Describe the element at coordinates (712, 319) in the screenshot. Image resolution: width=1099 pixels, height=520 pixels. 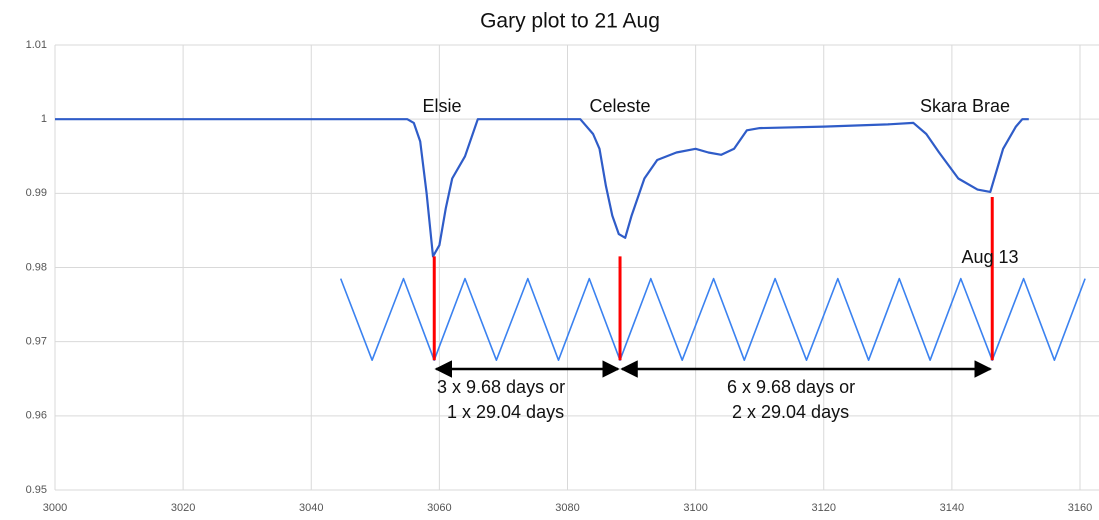
I see `series-line` at that location.